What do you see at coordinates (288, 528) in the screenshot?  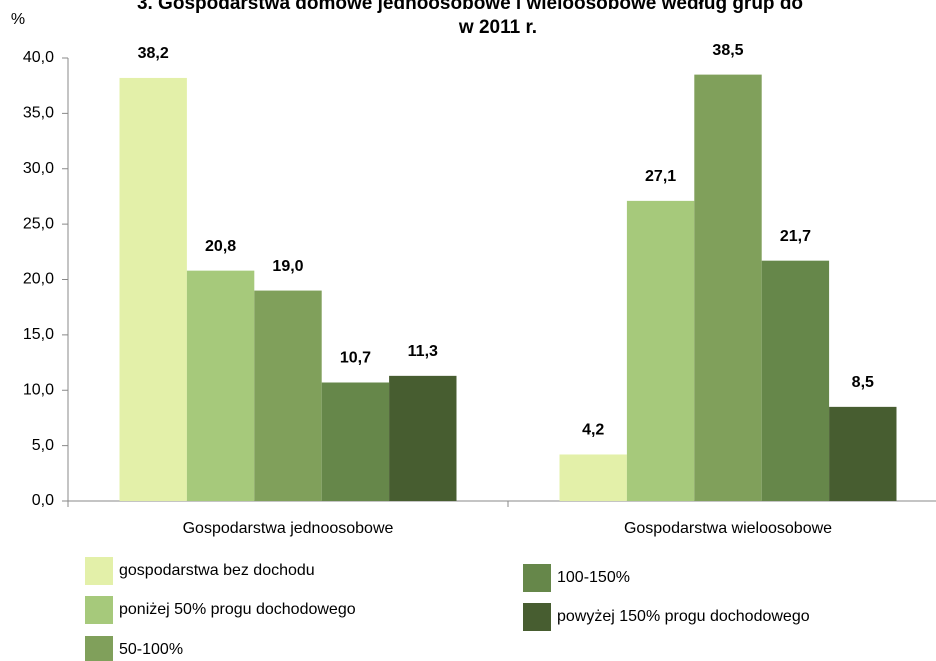 I see `x-tick-label: Gospodarstwa jednoosobowe` at bounding box center [288, 528].